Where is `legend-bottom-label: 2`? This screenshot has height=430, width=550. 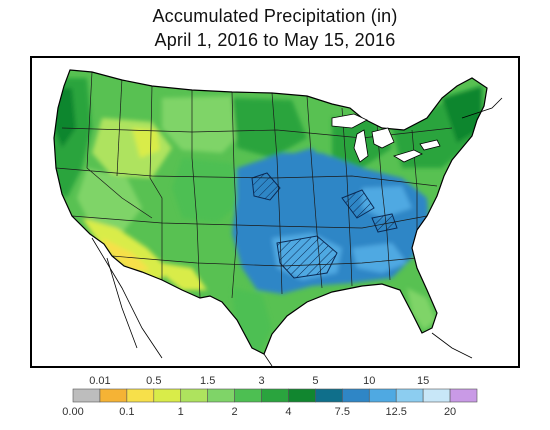
legend-bottom-label: 2 is located at coordinates (235, 412).